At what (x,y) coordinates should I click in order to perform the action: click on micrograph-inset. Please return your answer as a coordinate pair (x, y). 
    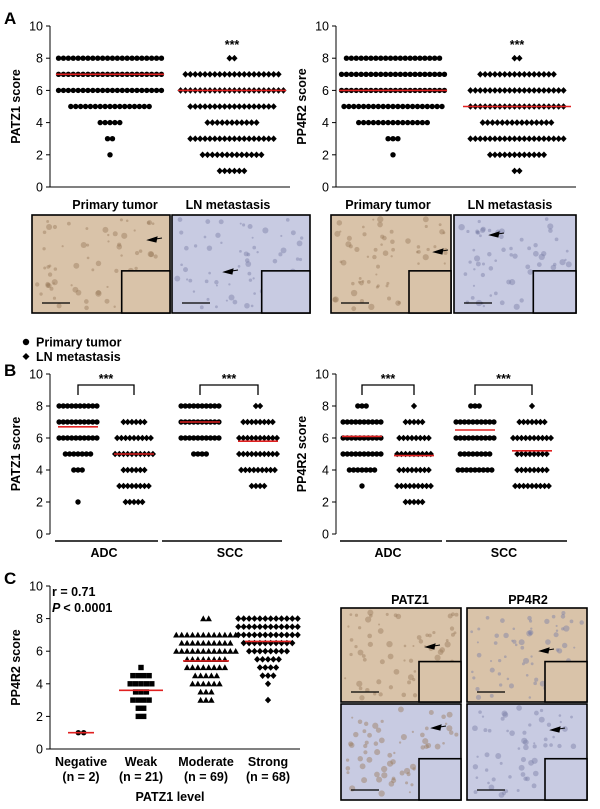
    Looking at the image, I should click on (554, 292).